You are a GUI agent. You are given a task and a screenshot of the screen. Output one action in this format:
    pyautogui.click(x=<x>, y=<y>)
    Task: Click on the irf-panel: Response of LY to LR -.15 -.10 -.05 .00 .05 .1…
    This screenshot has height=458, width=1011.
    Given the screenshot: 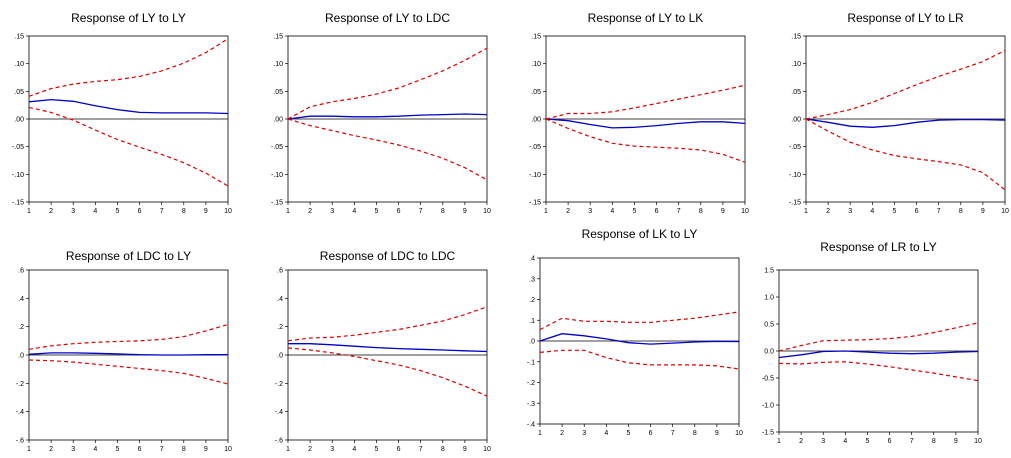 What is the action you would take?
    pyautogui.click(x=899, y=113)
    